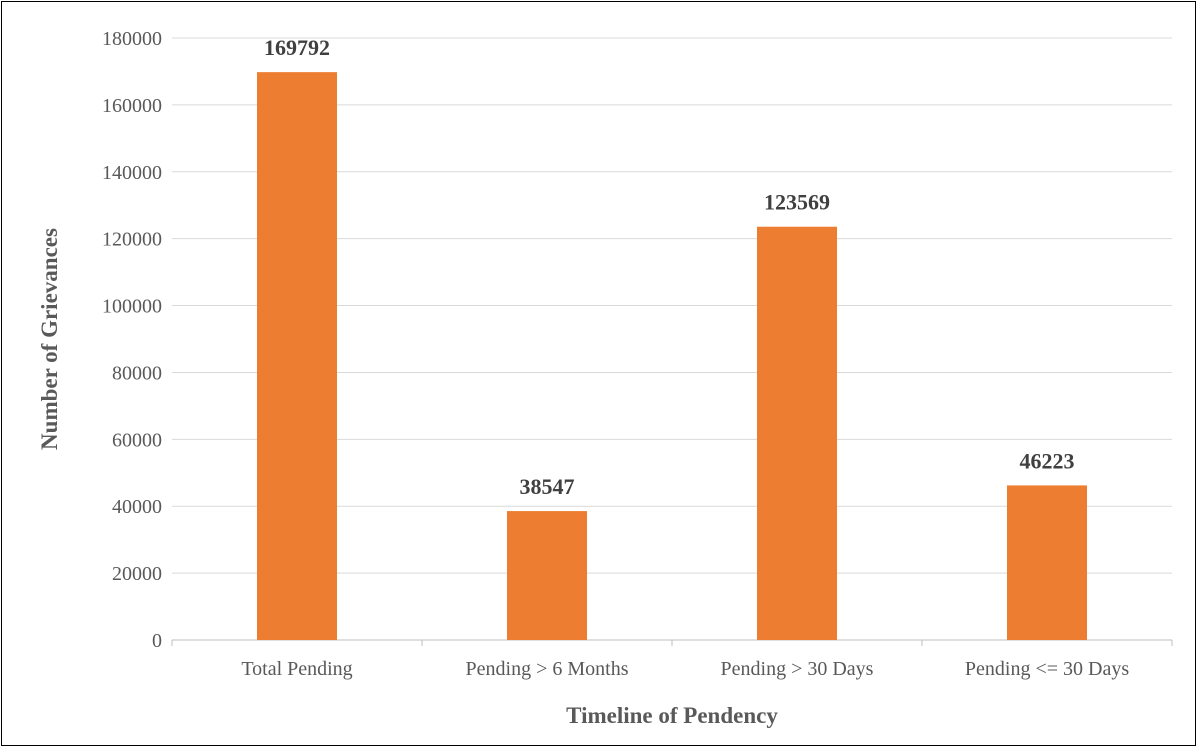 The height and width of the screenshot is (749, 1199). I want to click on x-tick-label: Pending > 6 Months, so click(547, 669).